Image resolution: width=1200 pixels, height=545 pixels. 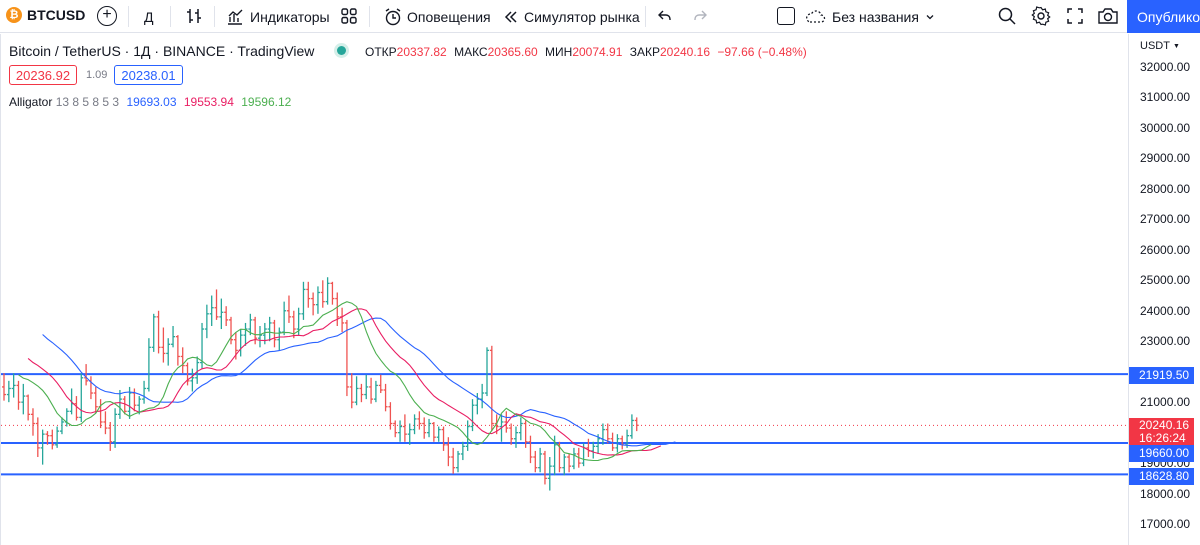 What do you see at coordinates (875, 16) in the screenshot?
I see `layout-name-label: Без названия` at bounding box center [875, 16].